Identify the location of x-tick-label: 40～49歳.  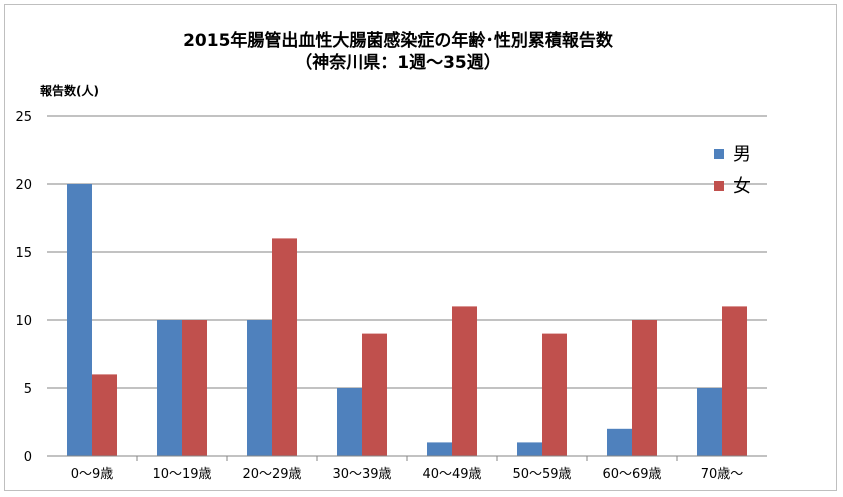
(451, 474).